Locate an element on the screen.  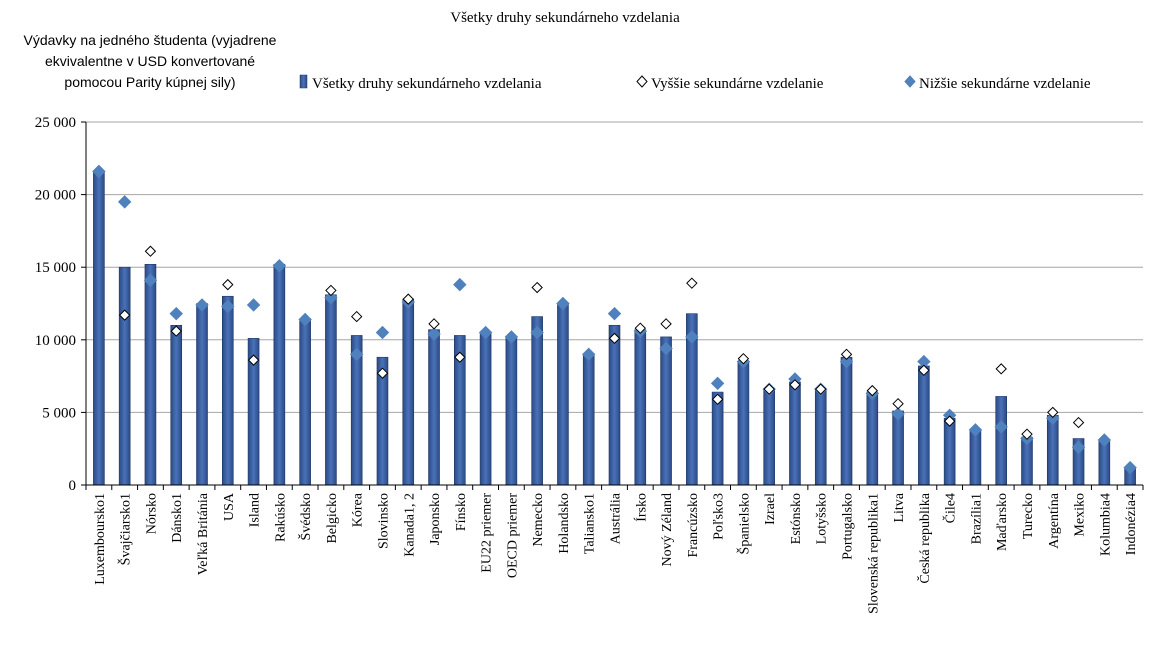
category-label: Nemecko is located at coordinates (538, 520).